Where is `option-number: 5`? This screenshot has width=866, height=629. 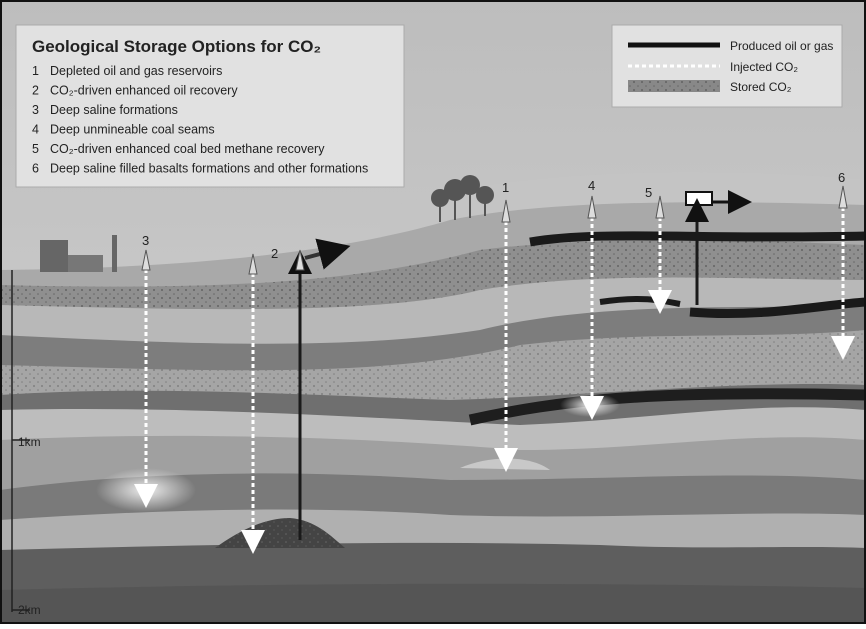 option-number: 5 is located at coordinates (35, 149).